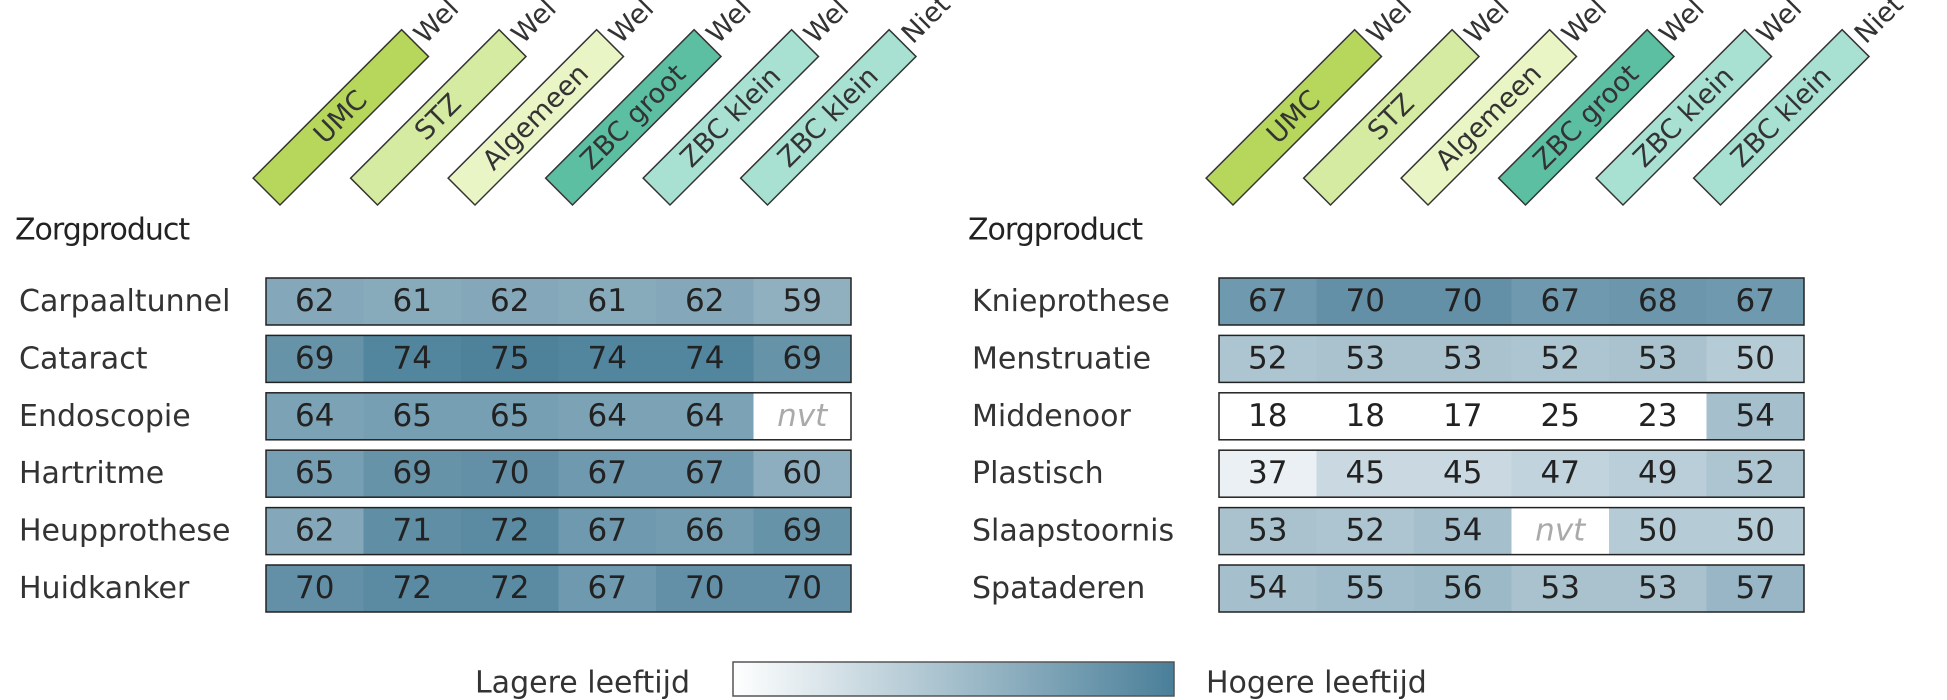 The image size is (1947, 700). I want to click on cell-value: 45, so click(1365, 473).